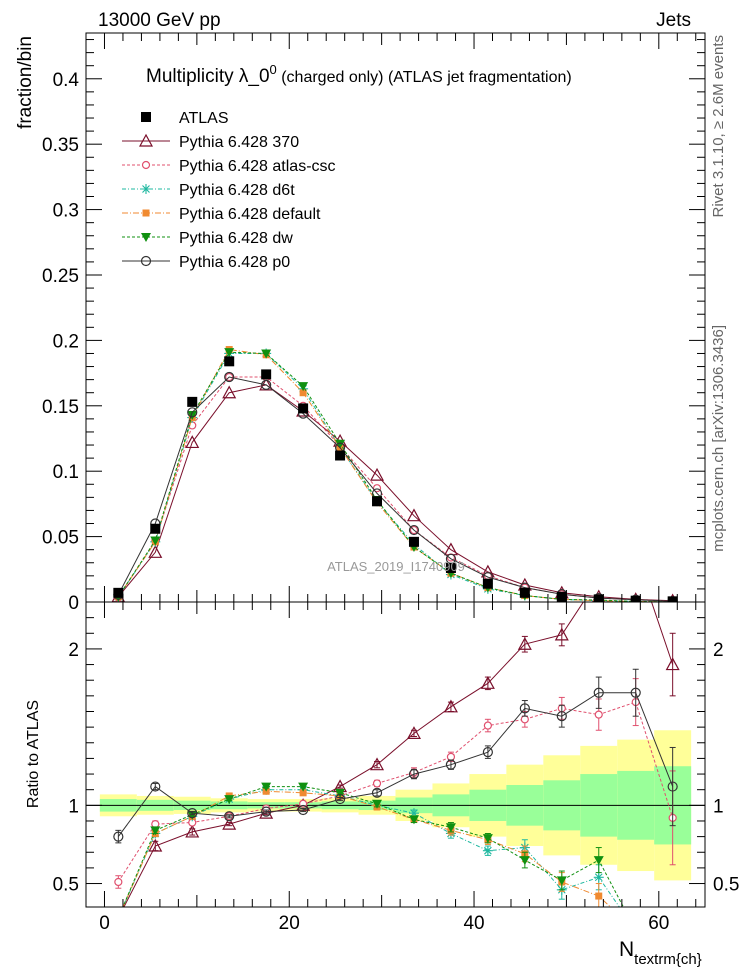  What do you see at coordinates (718, 806) in the screenshot?
I see `bottom-ytick-label-right-1: 1` at bounding box center [718, 806].